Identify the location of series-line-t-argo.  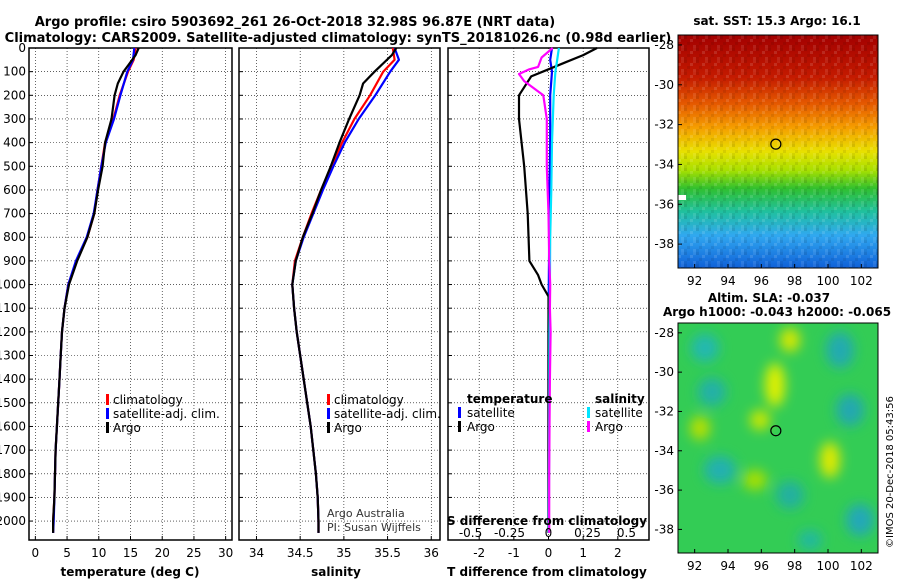
(557, 290).